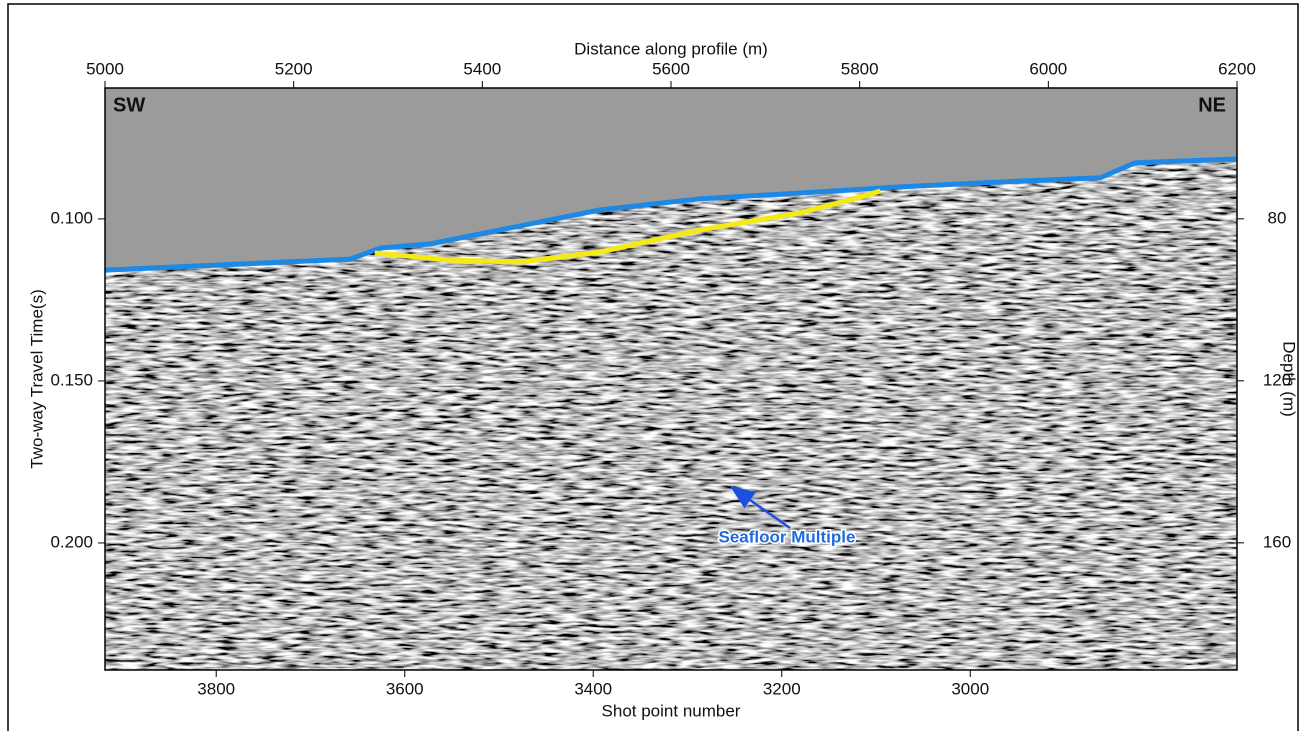  I want to click on x2-tick-label: 3200, so click(782, 688).